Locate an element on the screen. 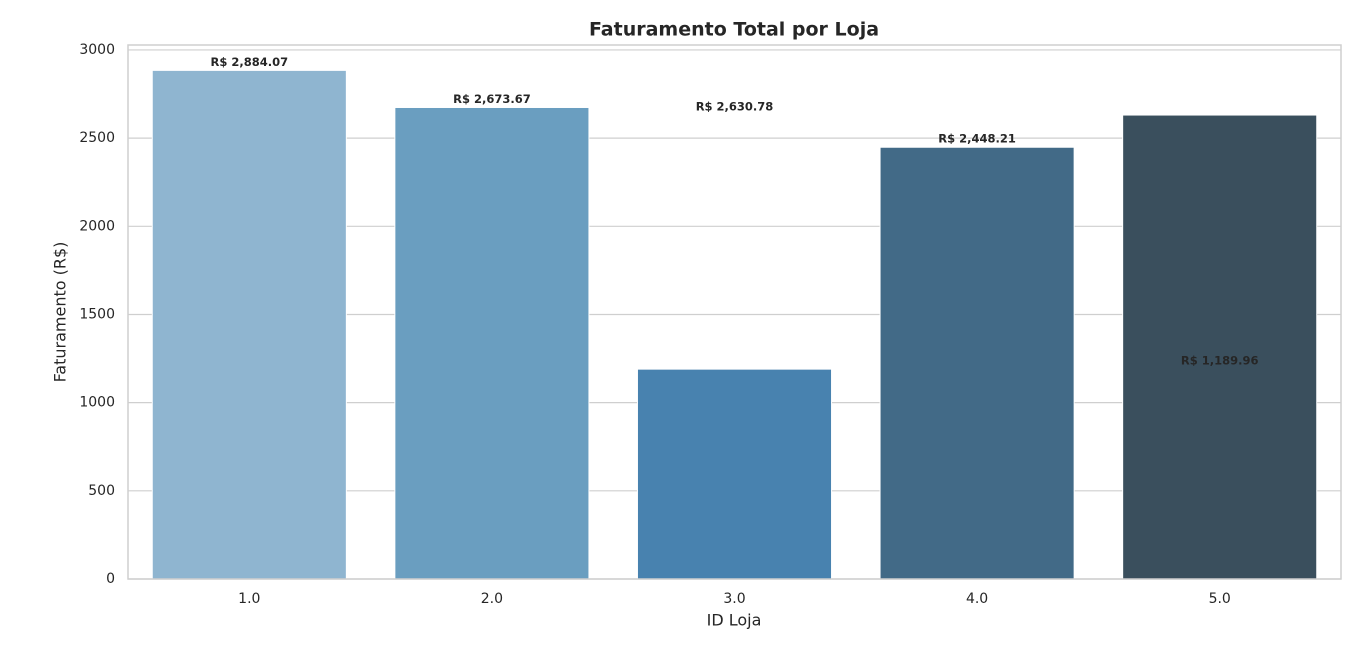 The image size is (1366, 655). x-tick-label: 4.0 is located at coordinates (977, 599).